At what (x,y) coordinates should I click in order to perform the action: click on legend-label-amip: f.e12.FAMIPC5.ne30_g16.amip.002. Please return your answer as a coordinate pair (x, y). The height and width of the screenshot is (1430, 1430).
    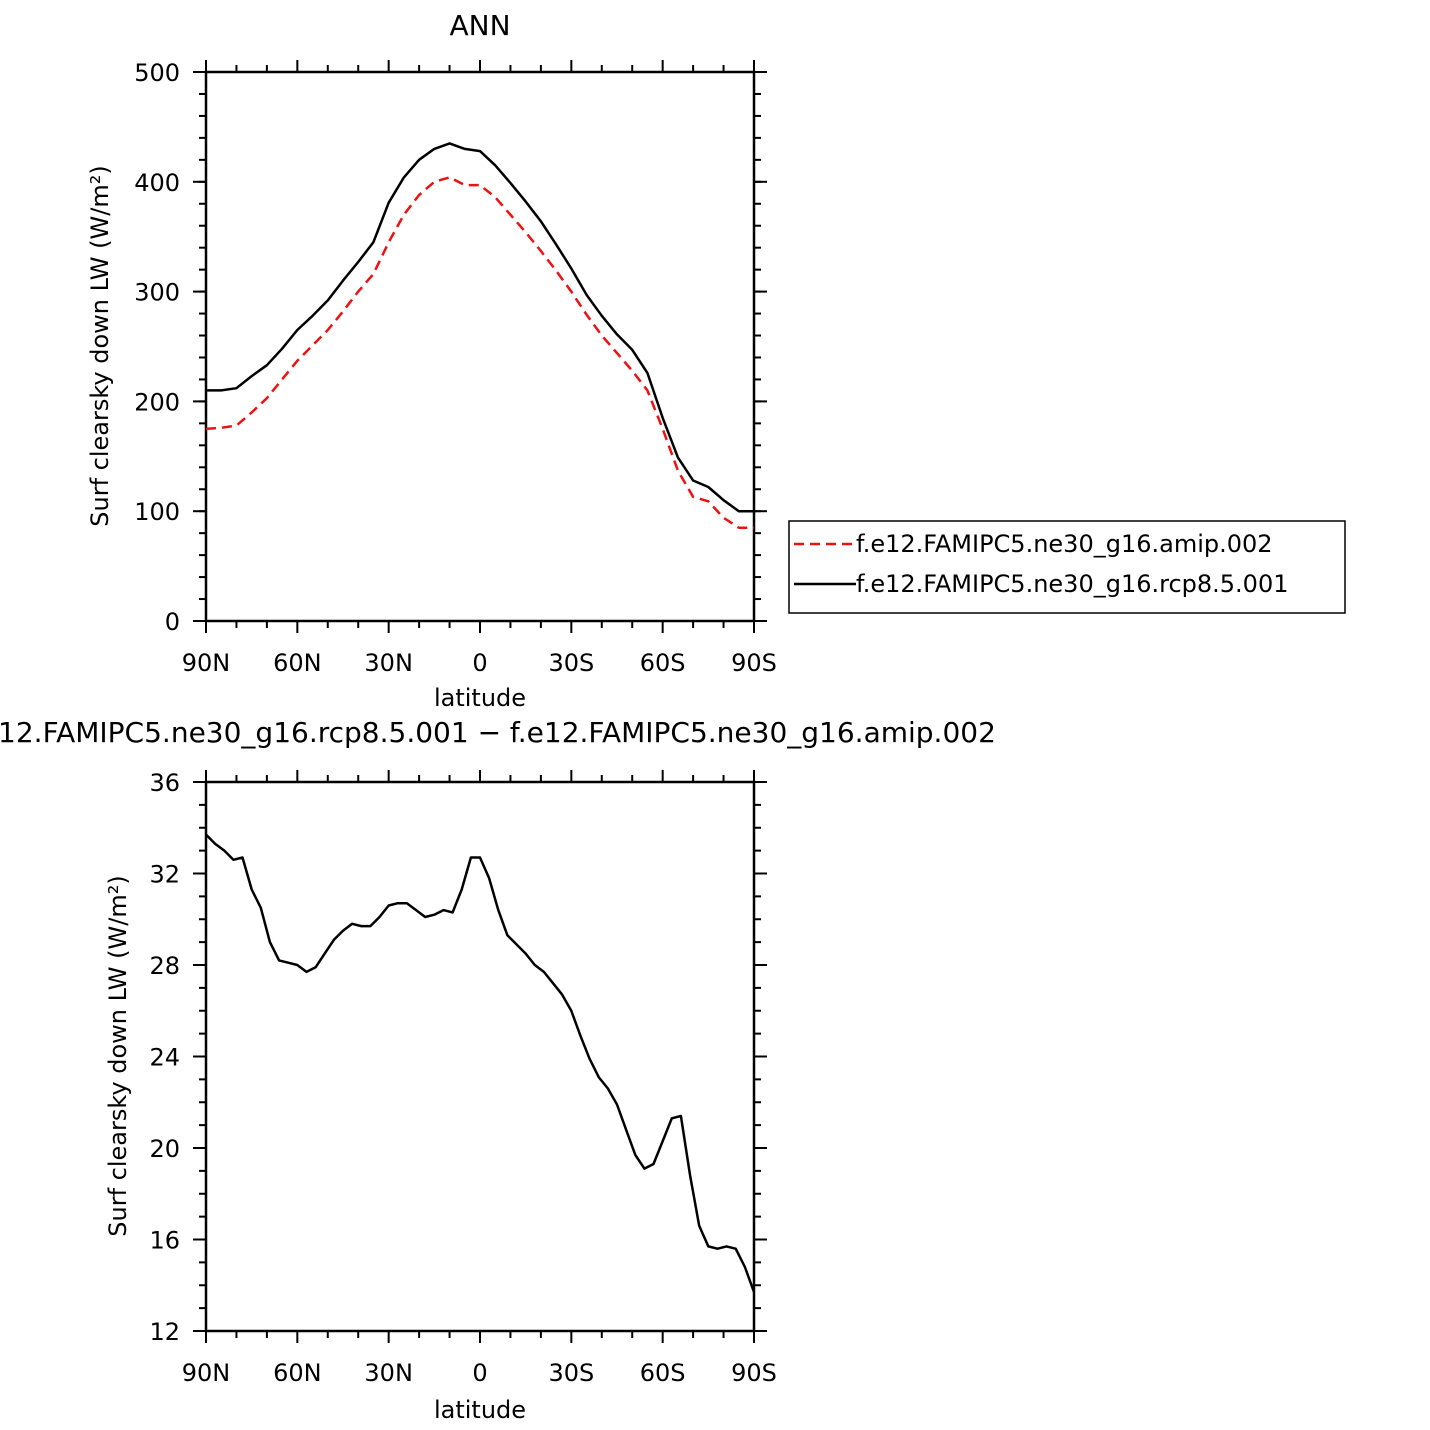
    Looking at the image, I should click on (1064, 544).